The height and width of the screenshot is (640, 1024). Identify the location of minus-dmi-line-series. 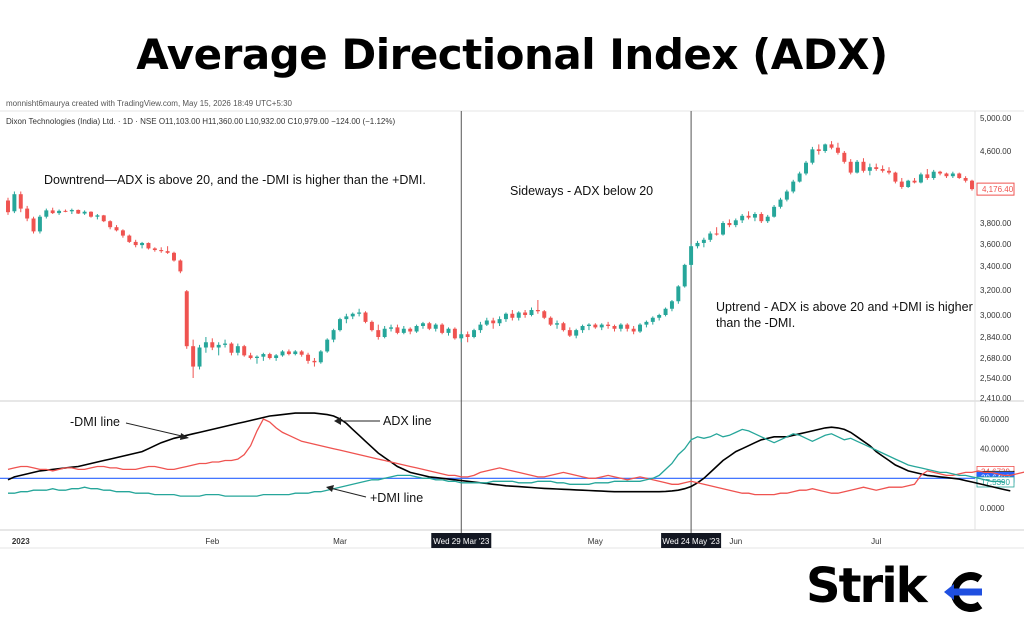
(515, 457).